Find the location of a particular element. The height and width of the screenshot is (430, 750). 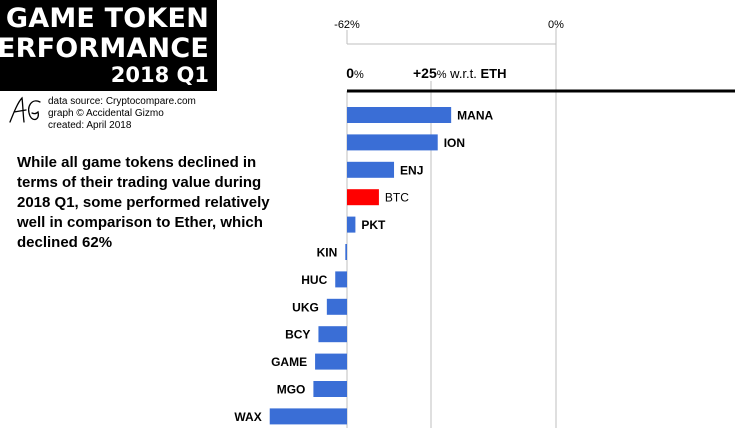

bar-kin is located at coordinates (346, 252).